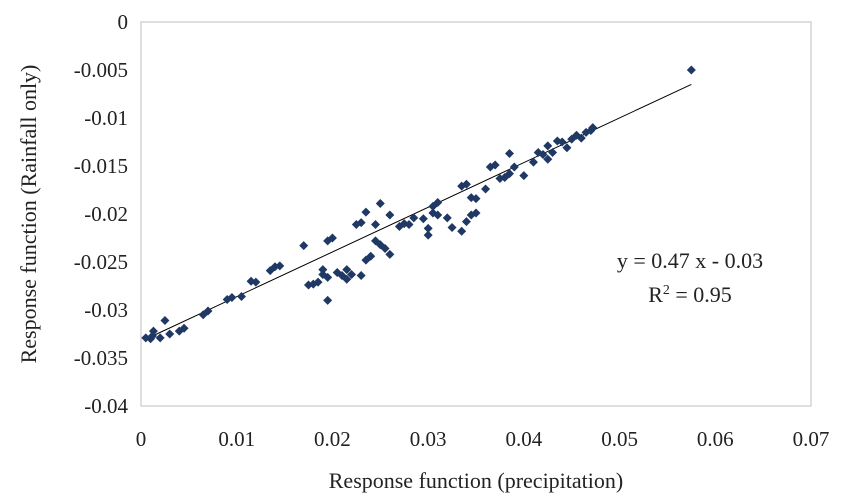 Image resolution: width=850 pixels, height=504 pixels. Describe the element at coordinates (101, 70) in the screenshot. I see `y-tick-label: -0.005` at that location.